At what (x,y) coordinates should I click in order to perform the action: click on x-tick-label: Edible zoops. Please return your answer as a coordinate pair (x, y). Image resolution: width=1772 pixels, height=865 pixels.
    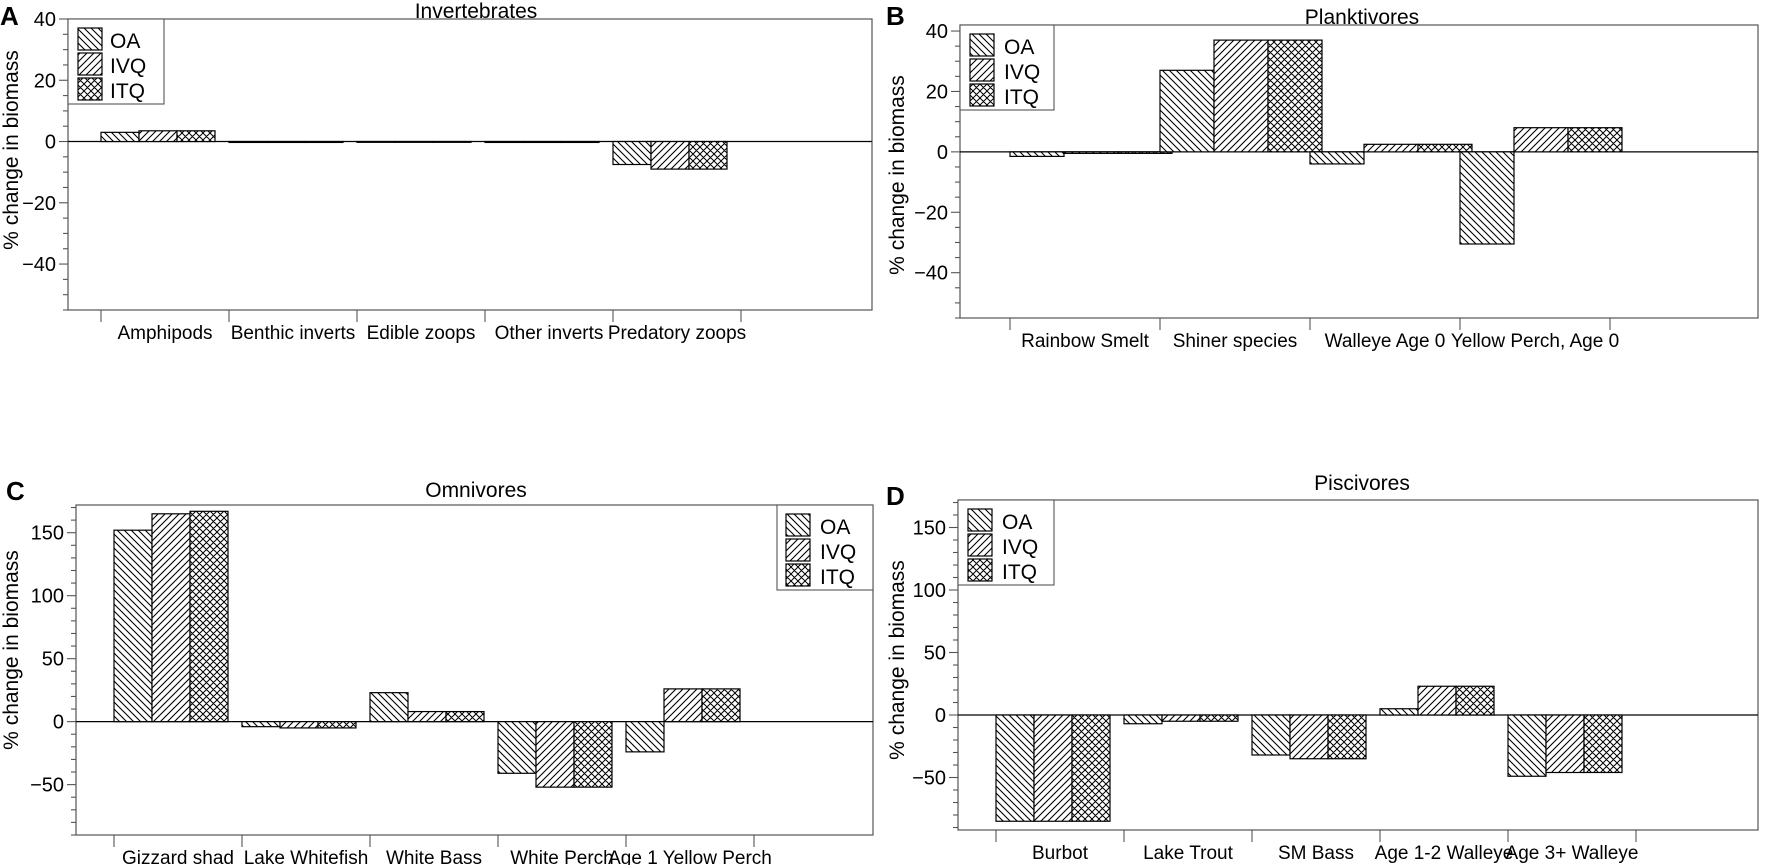
    Looking at the image, I should click on (421, 333).